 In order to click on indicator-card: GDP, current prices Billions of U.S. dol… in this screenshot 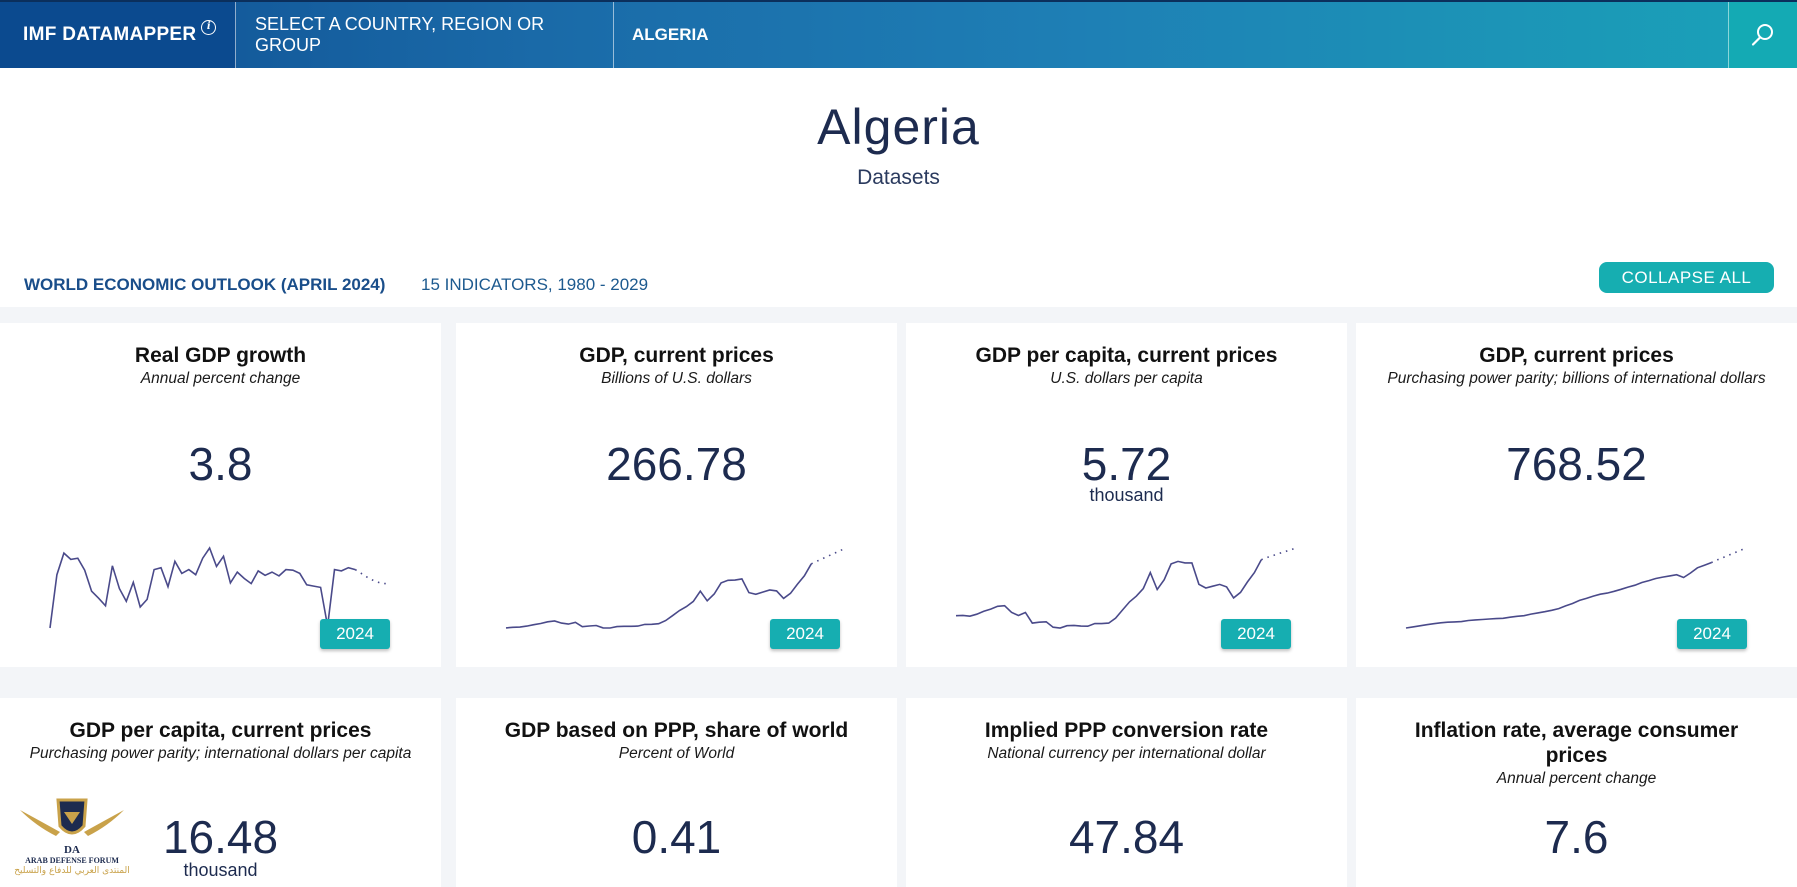, I will do `click(676, 495)`.